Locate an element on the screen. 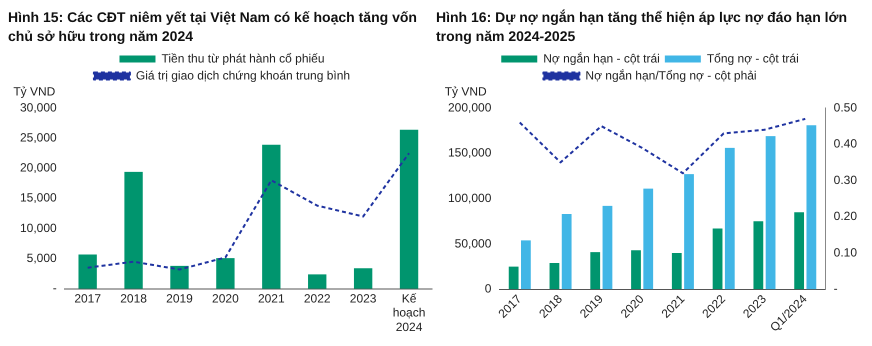  x-tick-label: 2017 is located at coordinates (88, 298).